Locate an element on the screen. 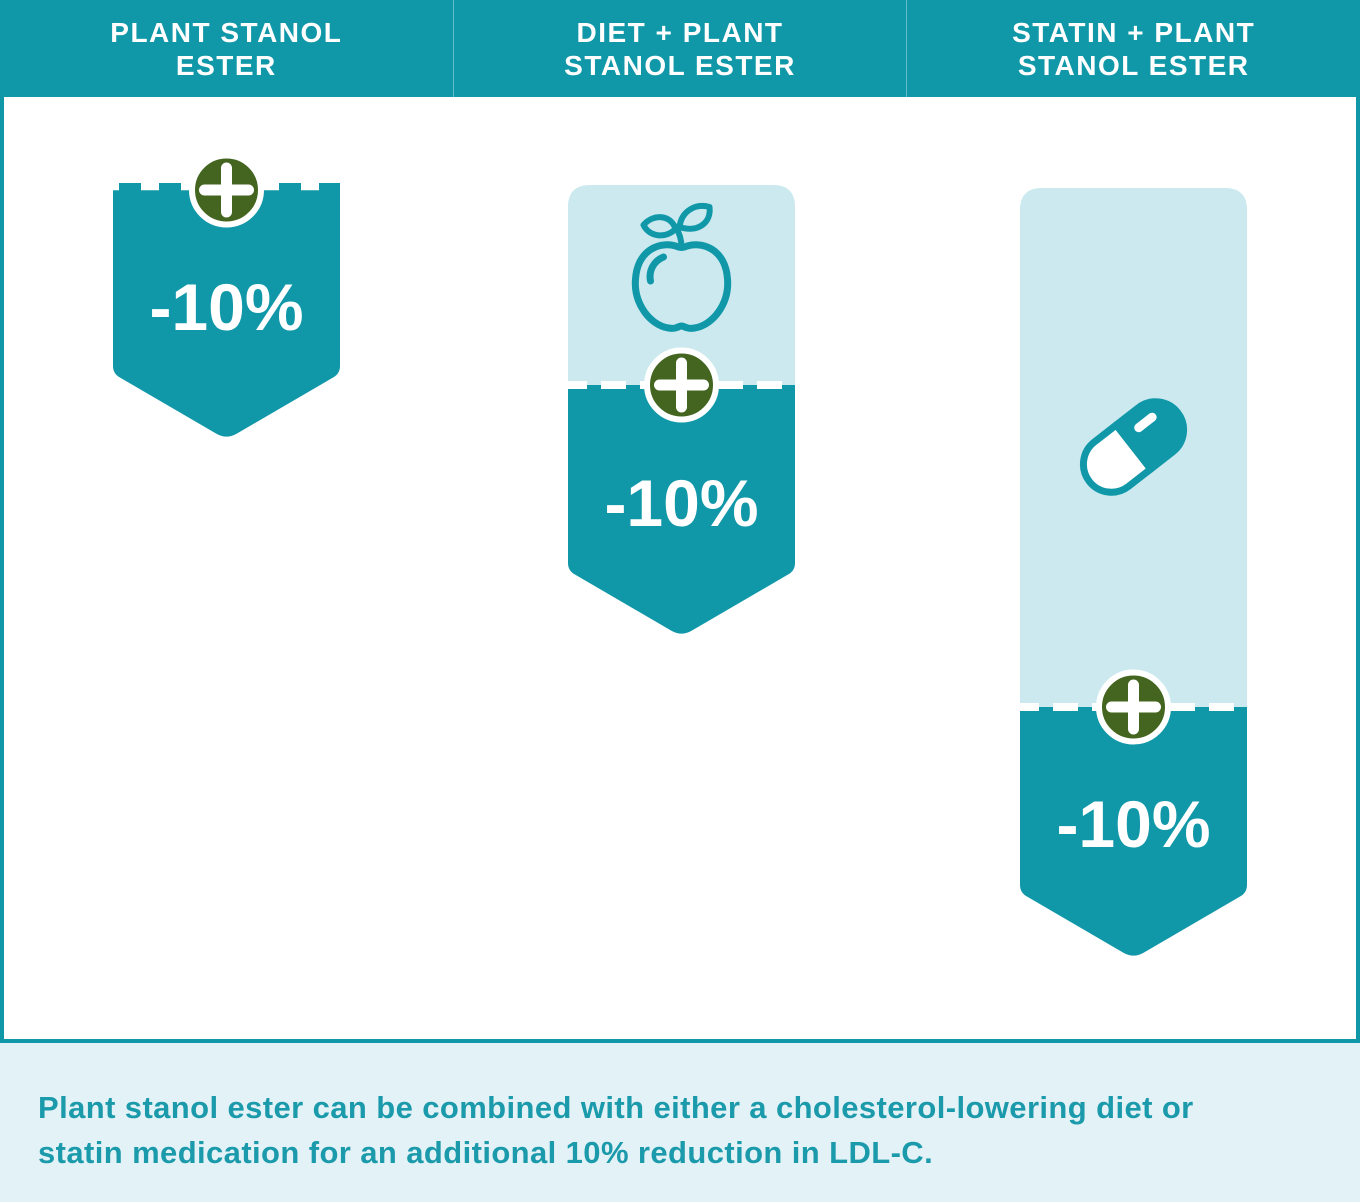 The image size is (1360, 1202). header-diet-plus-plant-stanol-ester: DIET + PLANT STANOL ESTER is located at coordinates (679, 48).